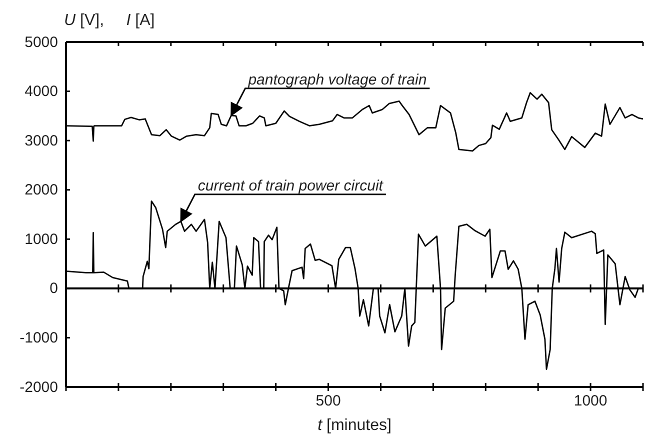 This screenshot has height=436, width=647. What do you see at coordinates (39, 338) in the screenshot?
I see `y-tick-label: -1000` at bounding box center [39, 338].